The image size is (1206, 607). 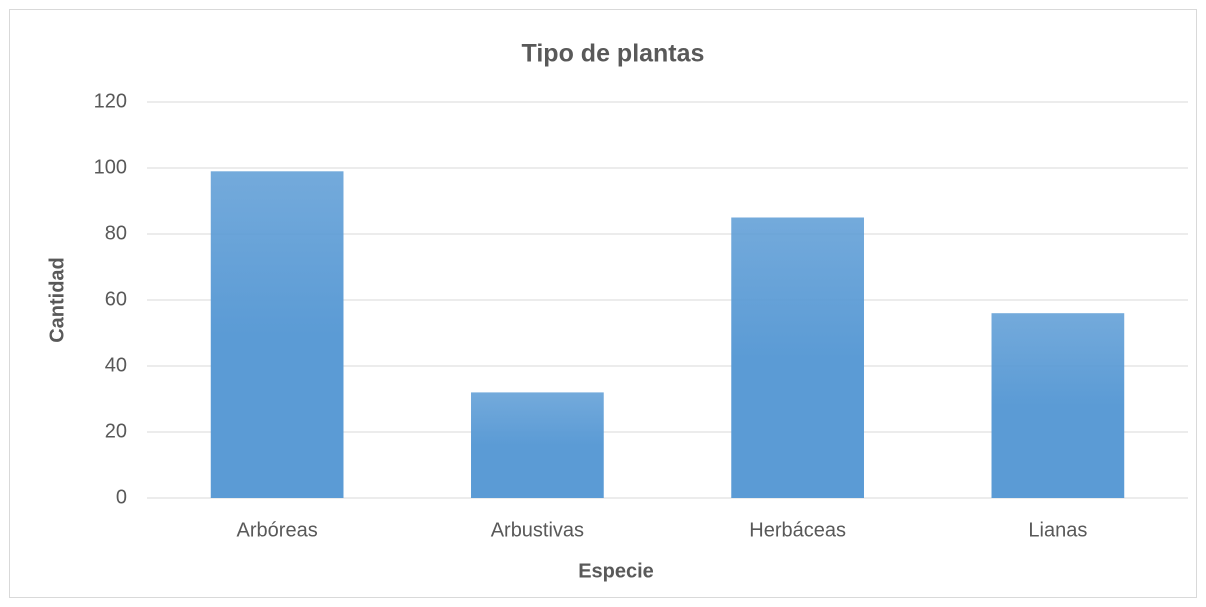 What do you see at coordinates (277, 530) in the screenshot?
I see `x-tick-label: Arbóreas` at bounding box center [277, 530].